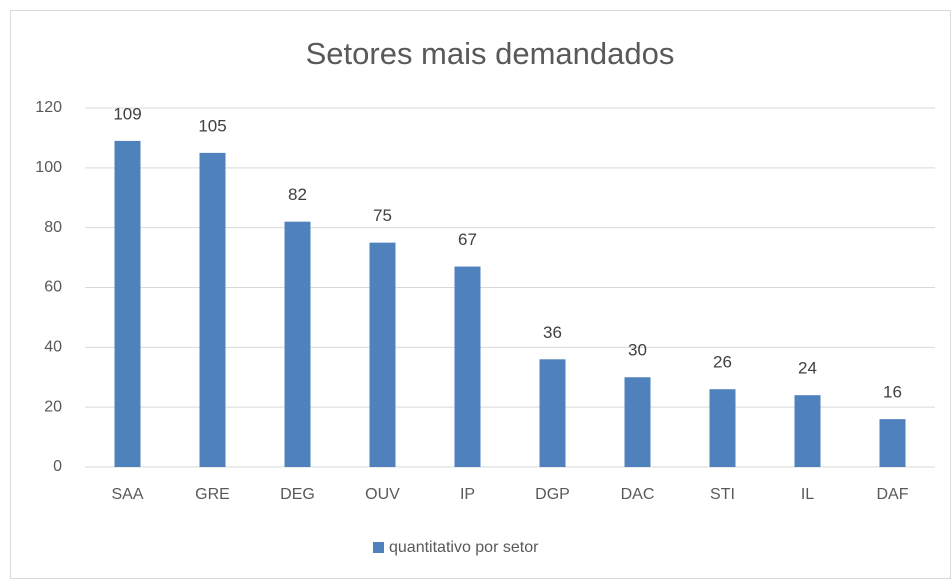 The width and height of the screenshot is (952, 580). I want to click on x-tick-label: OUV, so click(382, 494).